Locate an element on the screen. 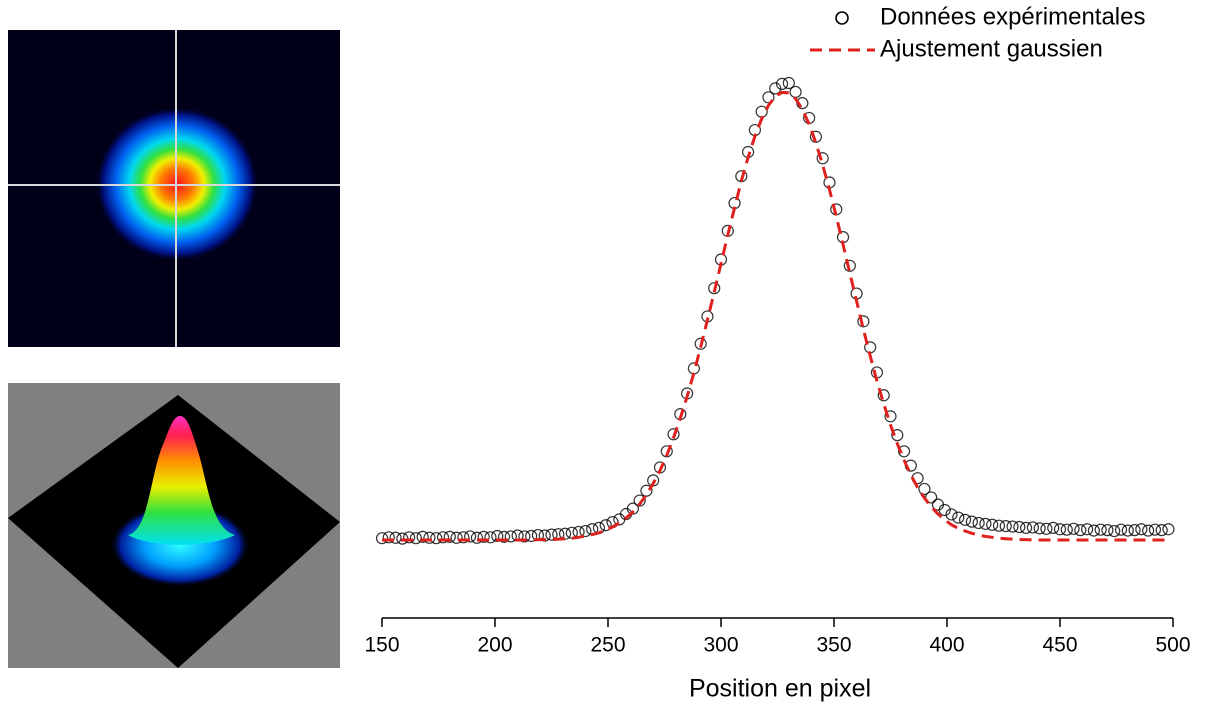 The height and width of the screenshot is (712, 1205). beam-image is located at coordinates (174, 188).